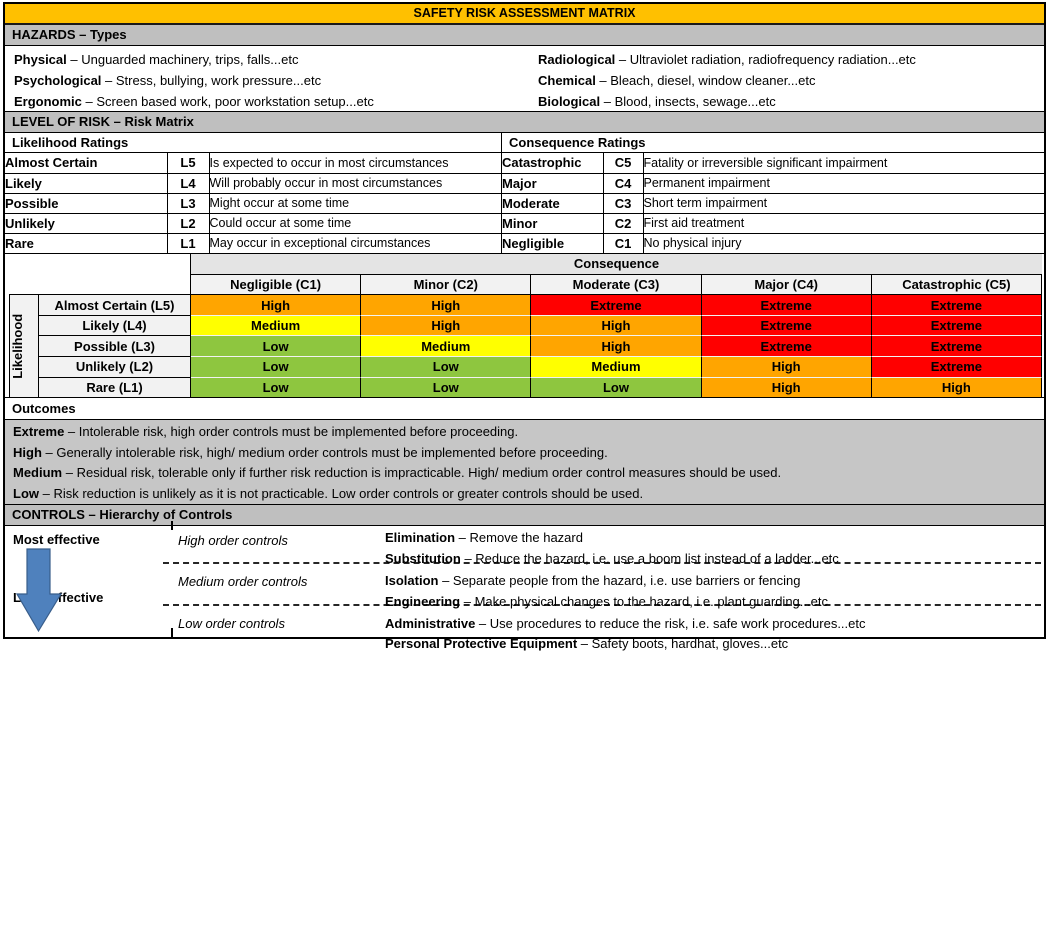 The image size is (1049, 928). I want to click on matrix-consequence-label: Consequence, so click(616, 264).